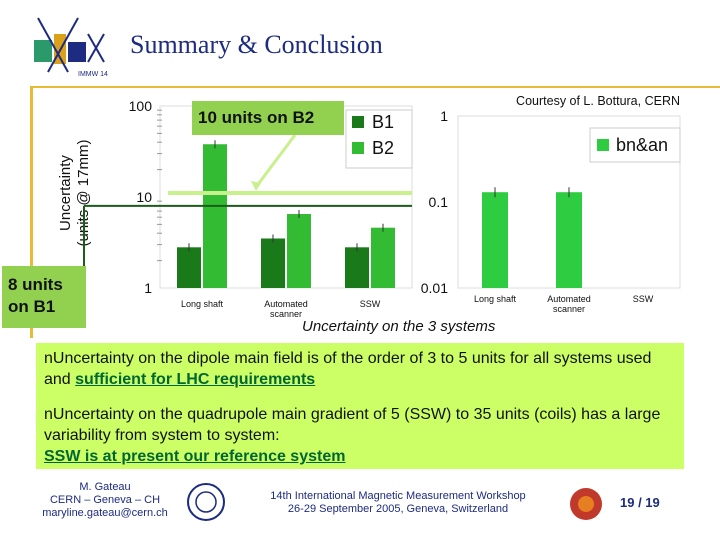  I want to click on left-divider, so click(31, 213).